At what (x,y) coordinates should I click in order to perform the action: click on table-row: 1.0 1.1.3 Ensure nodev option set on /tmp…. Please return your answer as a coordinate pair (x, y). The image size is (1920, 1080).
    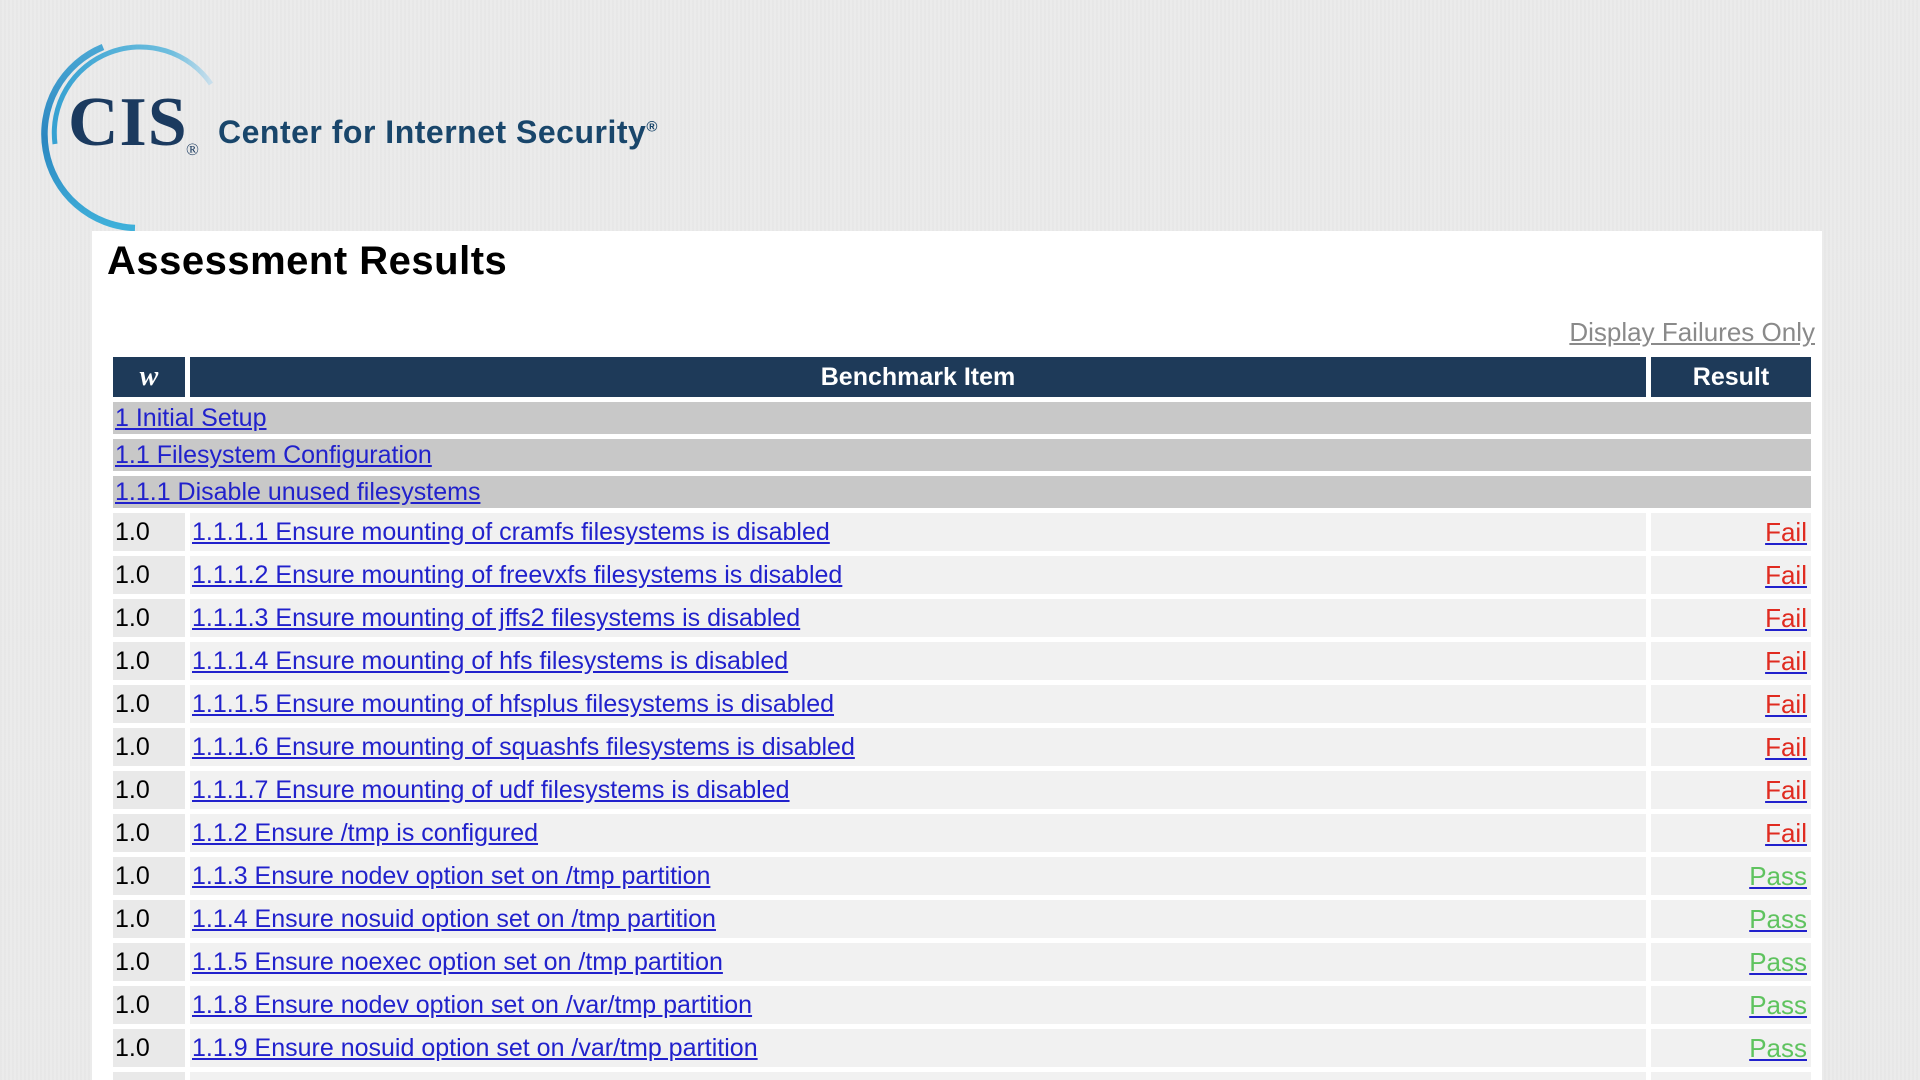
    Looking at the image, I should click on (962, 876).